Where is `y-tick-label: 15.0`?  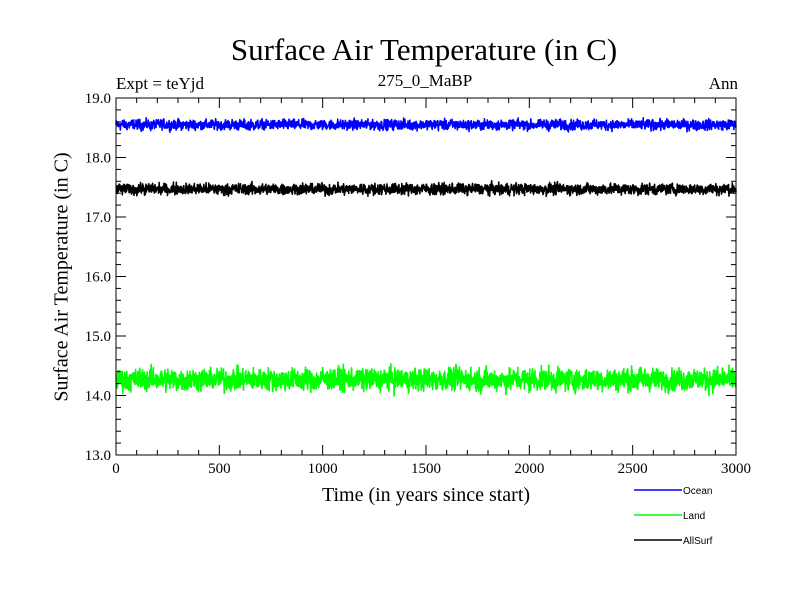 y-tick-label: 15.0 is located at coordinates (98, 337).